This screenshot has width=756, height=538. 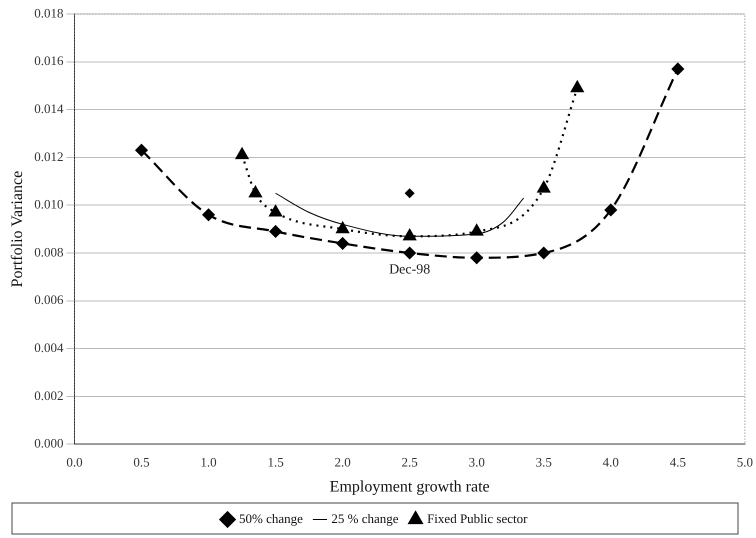 What do you see at coordinates (49, 348) in the screenshot?
I see `y-tick-label: 0.004` at bounding box center [49, 348].